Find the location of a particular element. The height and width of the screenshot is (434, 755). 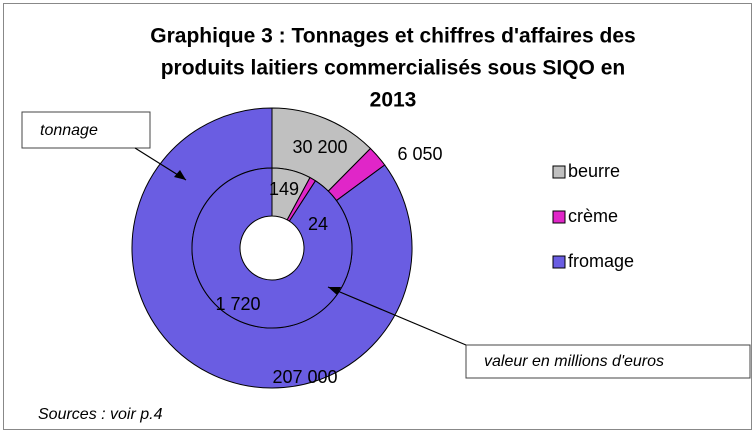

data-label: 6 050 is located at coordinates (419, 154).